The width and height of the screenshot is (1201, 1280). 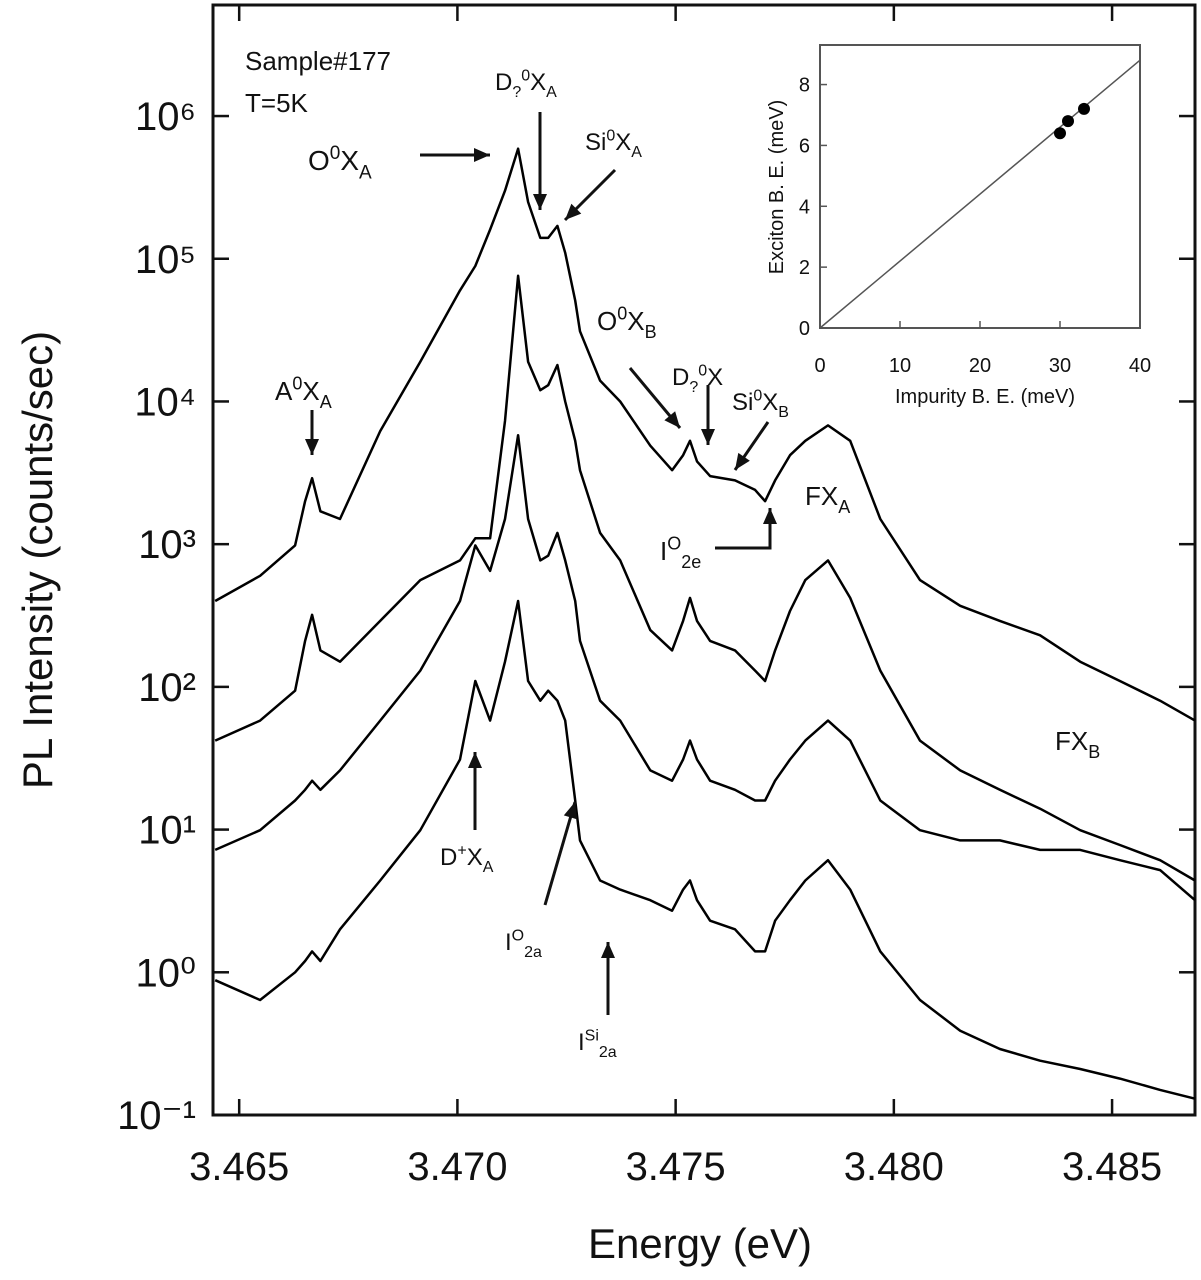 I want to click on x-tick-label: 3.485, so click(x=1112, y=1167).